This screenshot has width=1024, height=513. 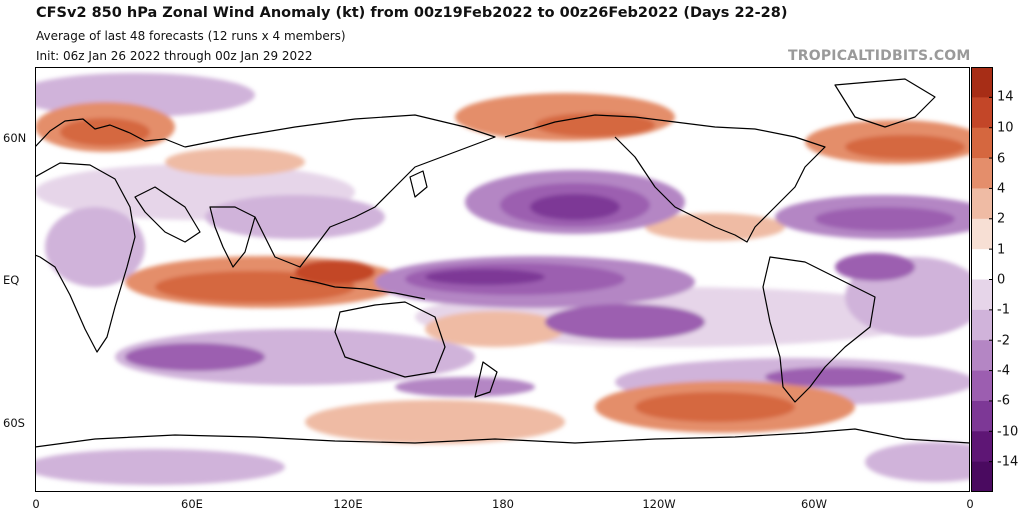 I want to click on lon-label-60w: 60W, so click(x=814, y=504).